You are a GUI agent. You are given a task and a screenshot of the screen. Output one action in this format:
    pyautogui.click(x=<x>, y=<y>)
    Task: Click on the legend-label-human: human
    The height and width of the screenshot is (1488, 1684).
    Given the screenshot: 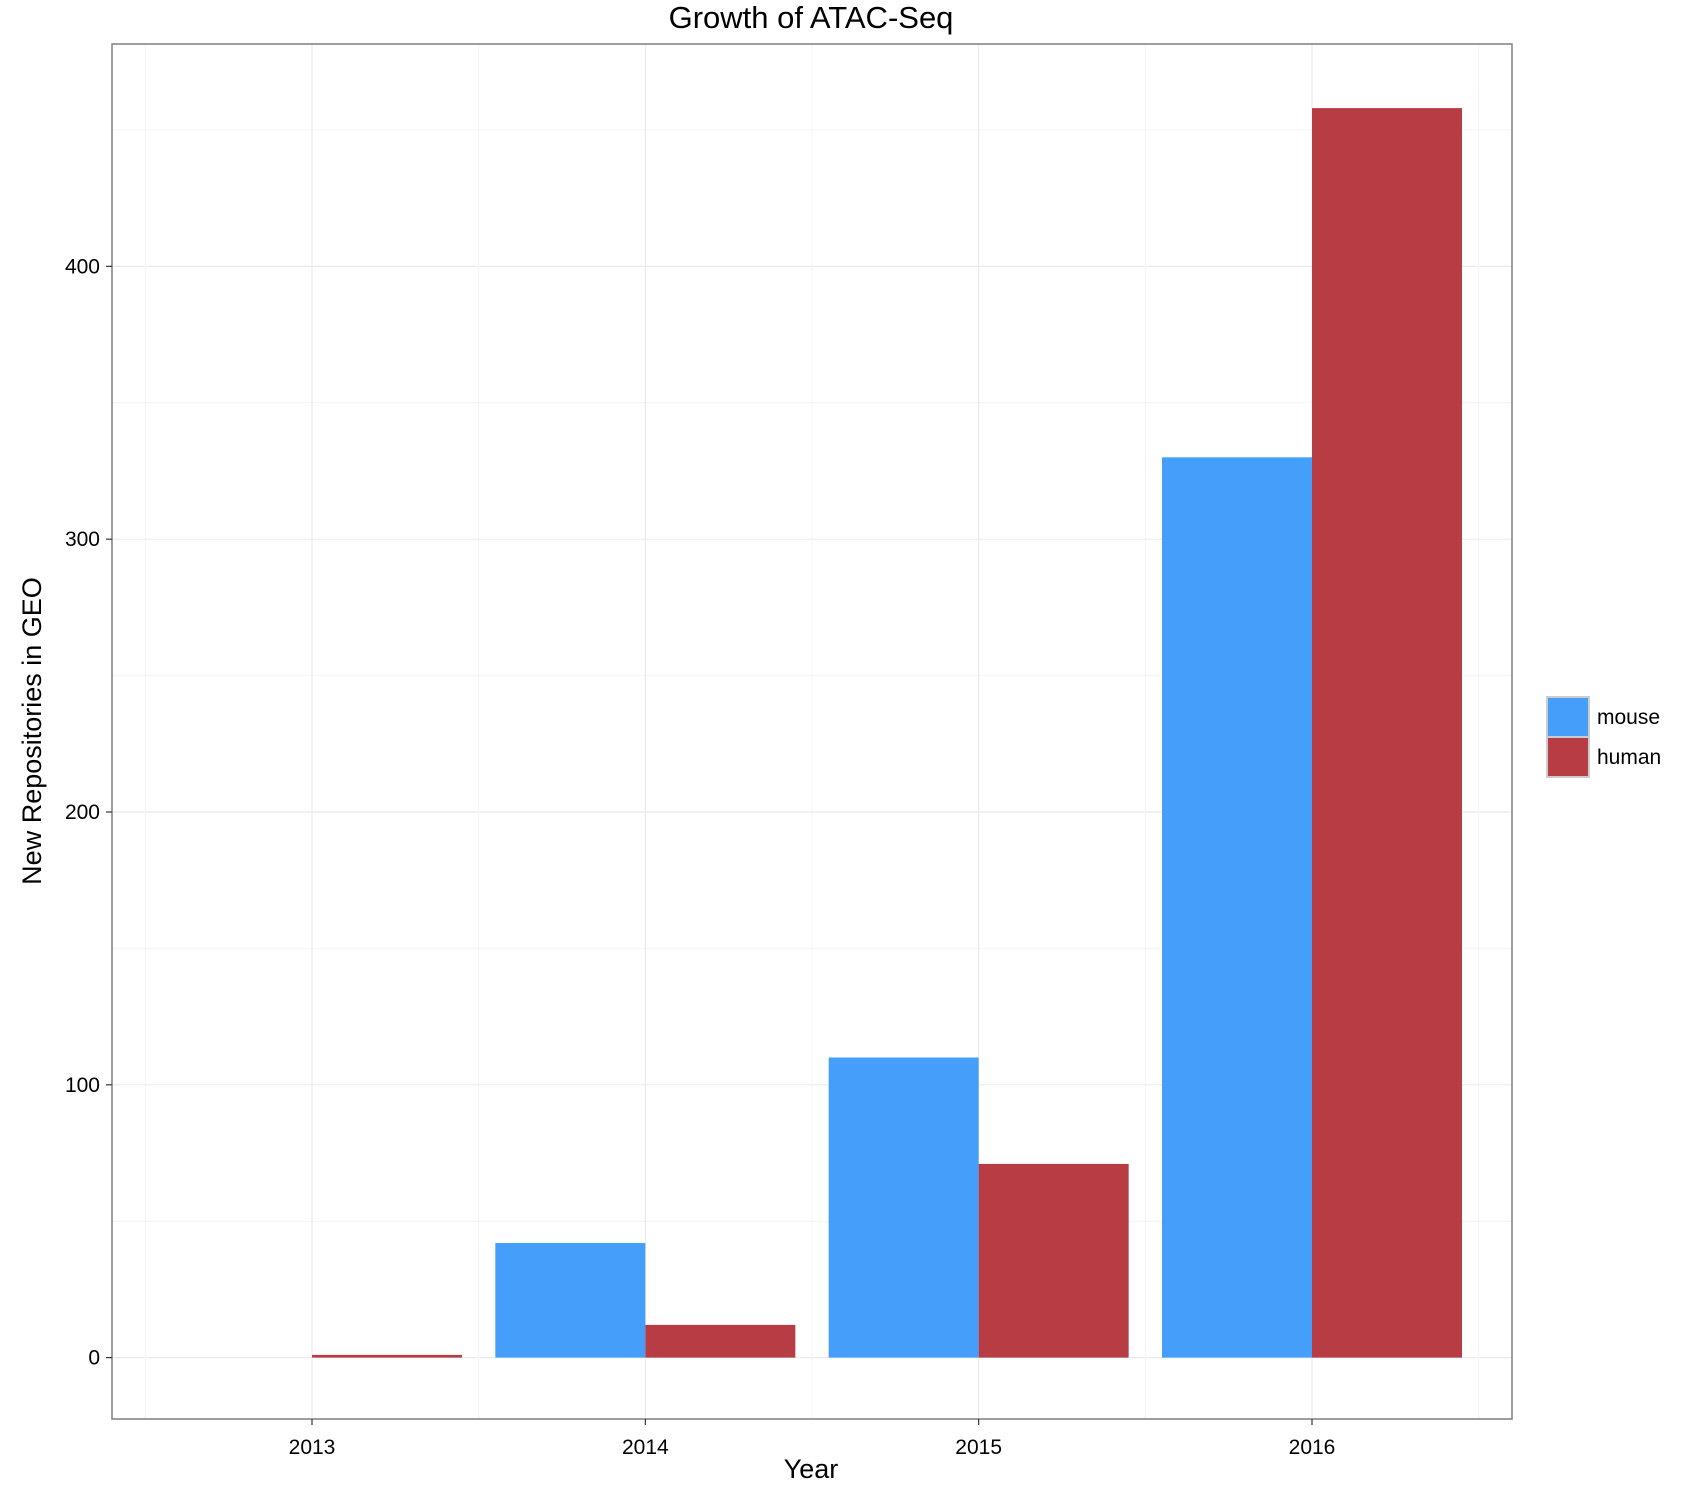 What is the action you would take?
    pyautogui.click(x=1629, y=757)
    